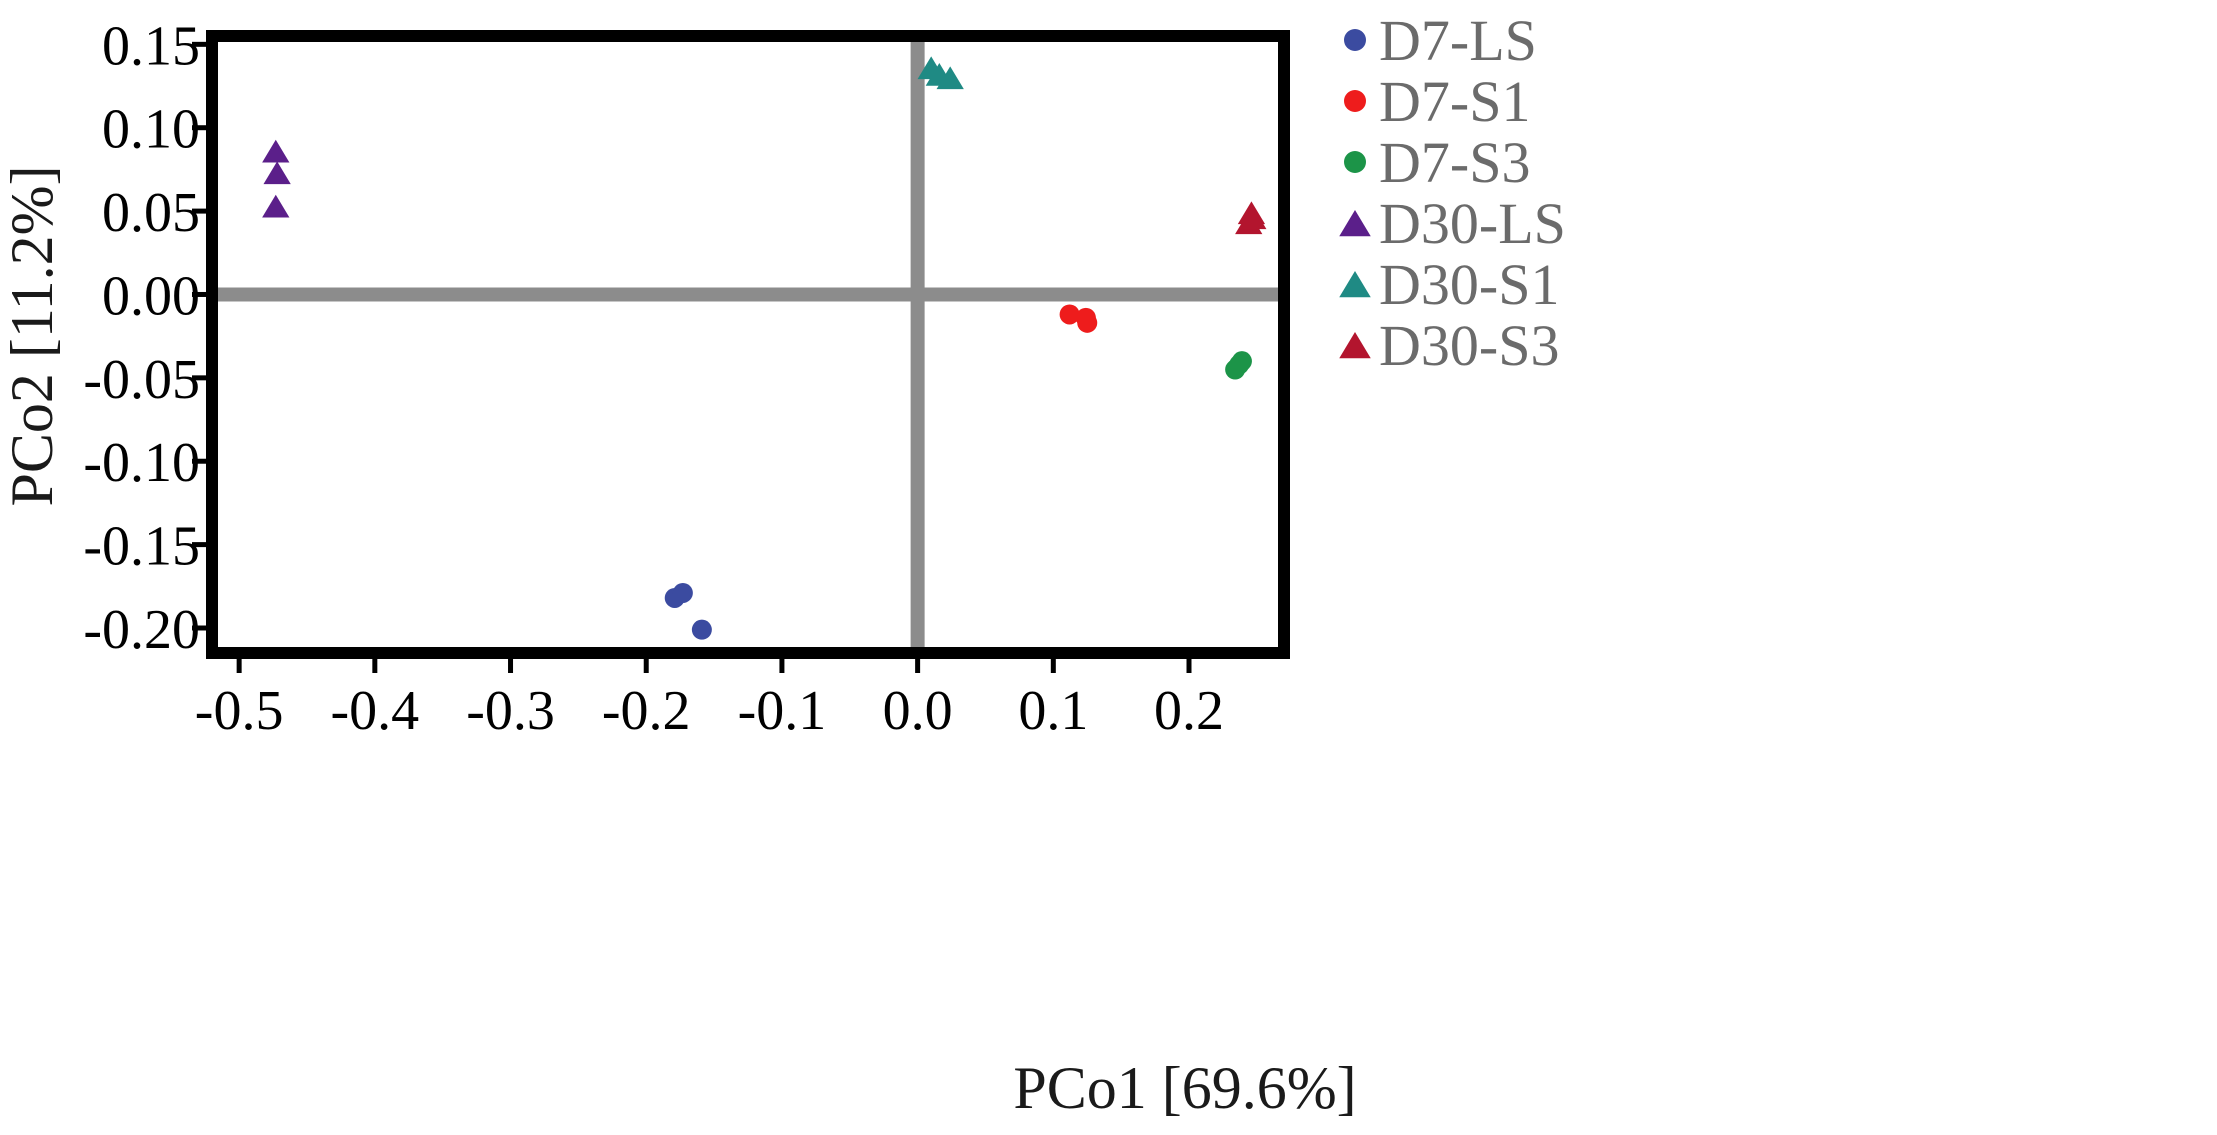  Describe the element at coordinates (151, 213) in the screenshot. I see `y-tick-label: 0.05` at that location.